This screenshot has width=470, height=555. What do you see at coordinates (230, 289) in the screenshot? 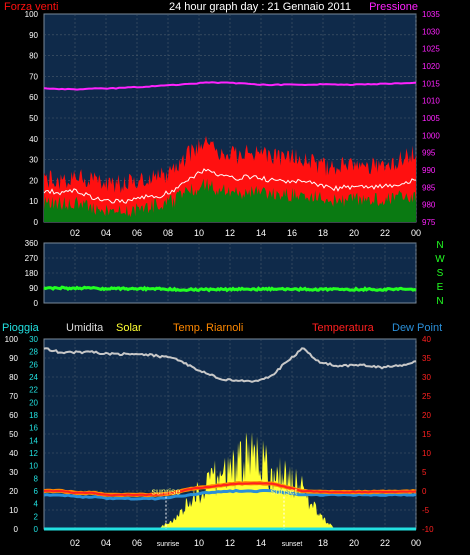
I see `wind-direction-series` at bounding box center [230, 289].